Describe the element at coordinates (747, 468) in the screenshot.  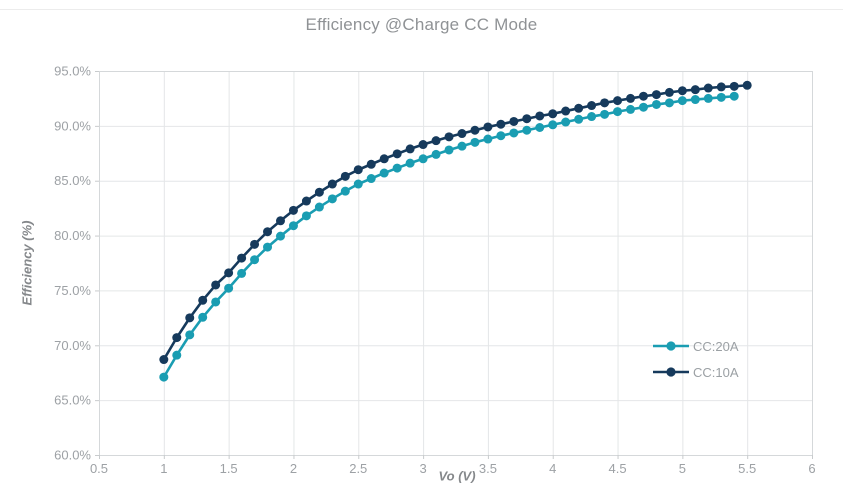
I see `x-tick-label: 5.5` at that location.